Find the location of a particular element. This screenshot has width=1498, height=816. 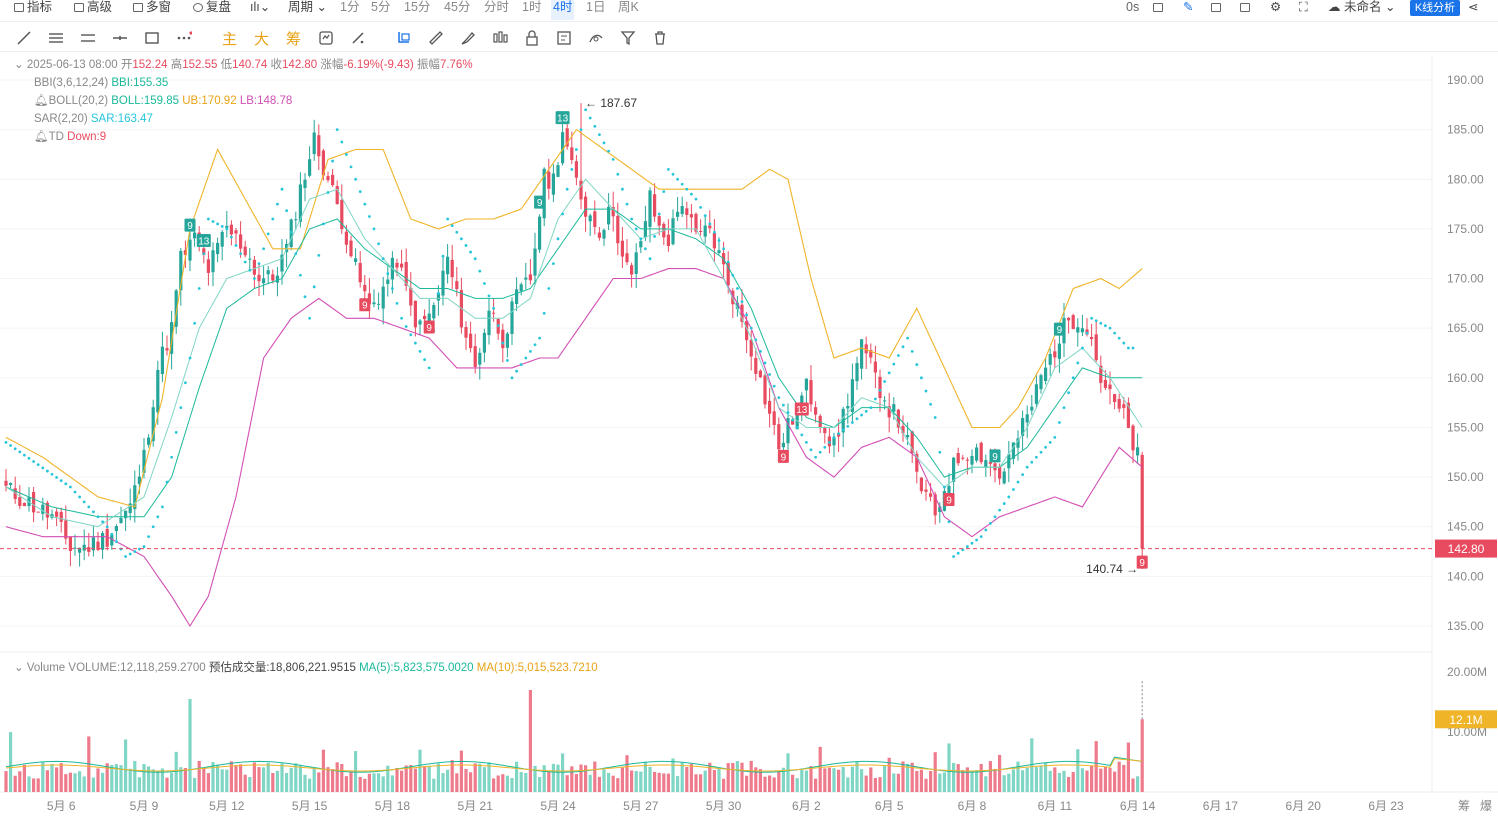

close-label: 收 is located at coordinates (276, 65).